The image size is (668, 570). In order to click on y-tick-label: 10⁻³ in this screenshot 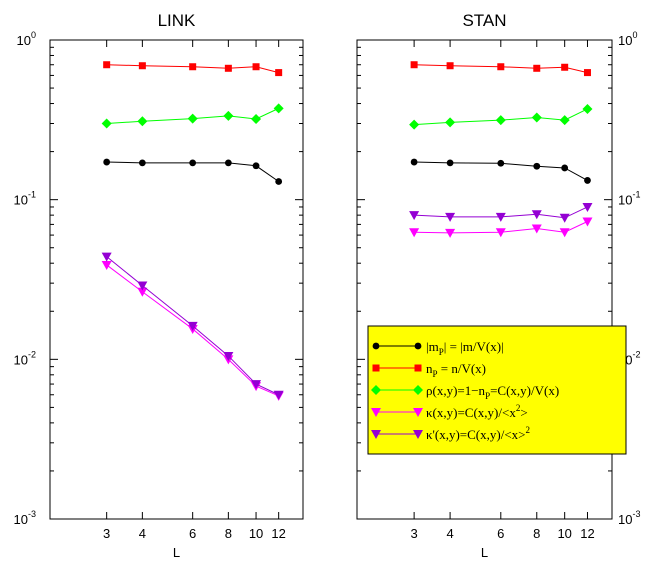, I will do `click(25, 518)`.